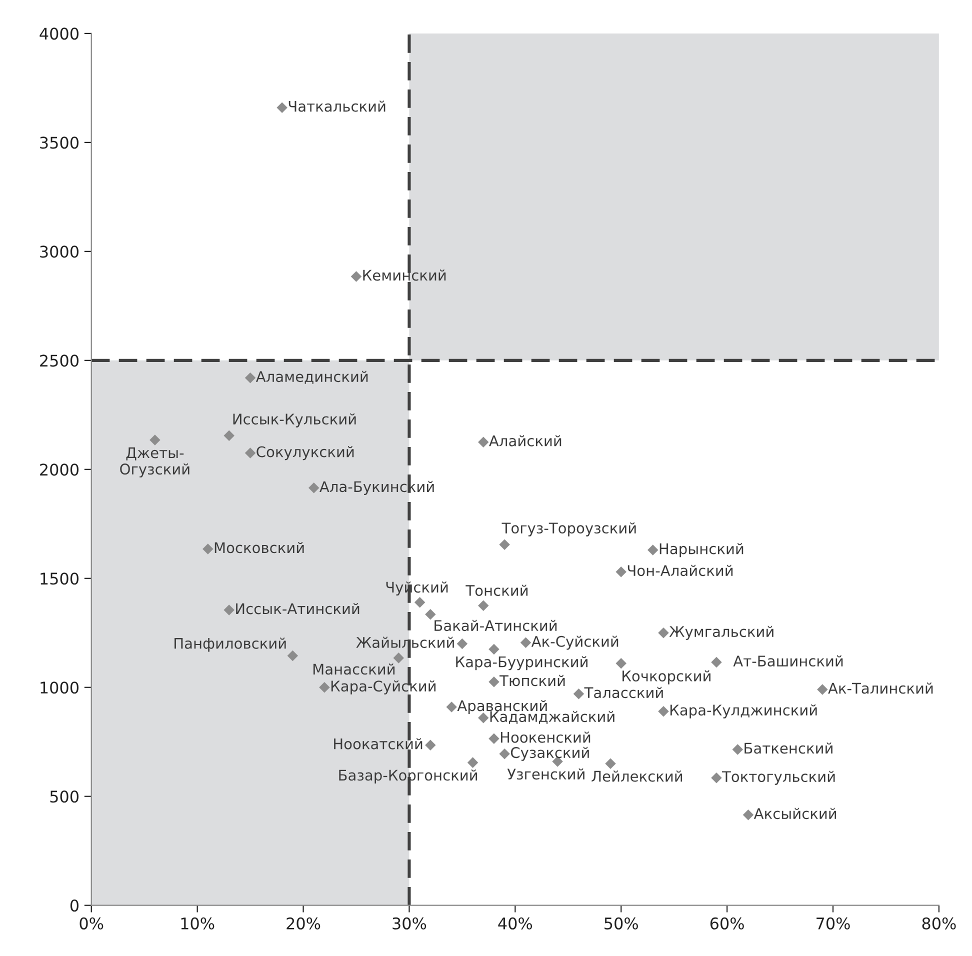 The height and width of the screenshot is (956, 972). Describe the element at coordinates (59, 688) in the screenshot. I see `y-tick-label: 1000` at that location.